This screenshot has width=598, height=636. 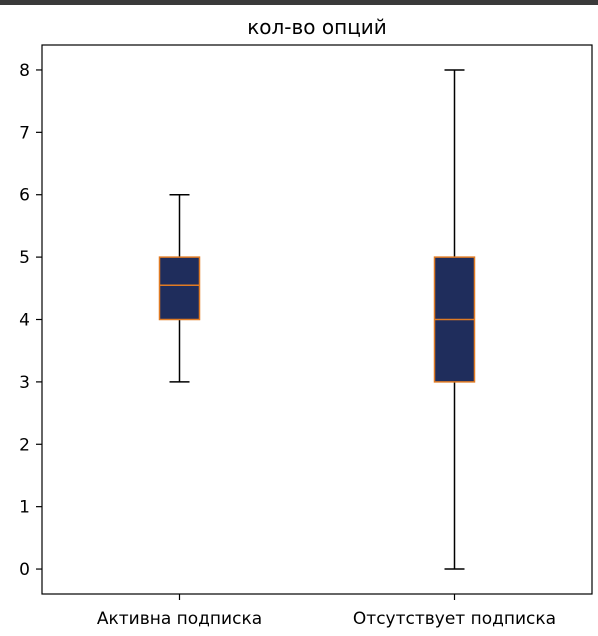 I want to click on x-tick-label: Отсутствует подписка, so click(x=454, y=619).